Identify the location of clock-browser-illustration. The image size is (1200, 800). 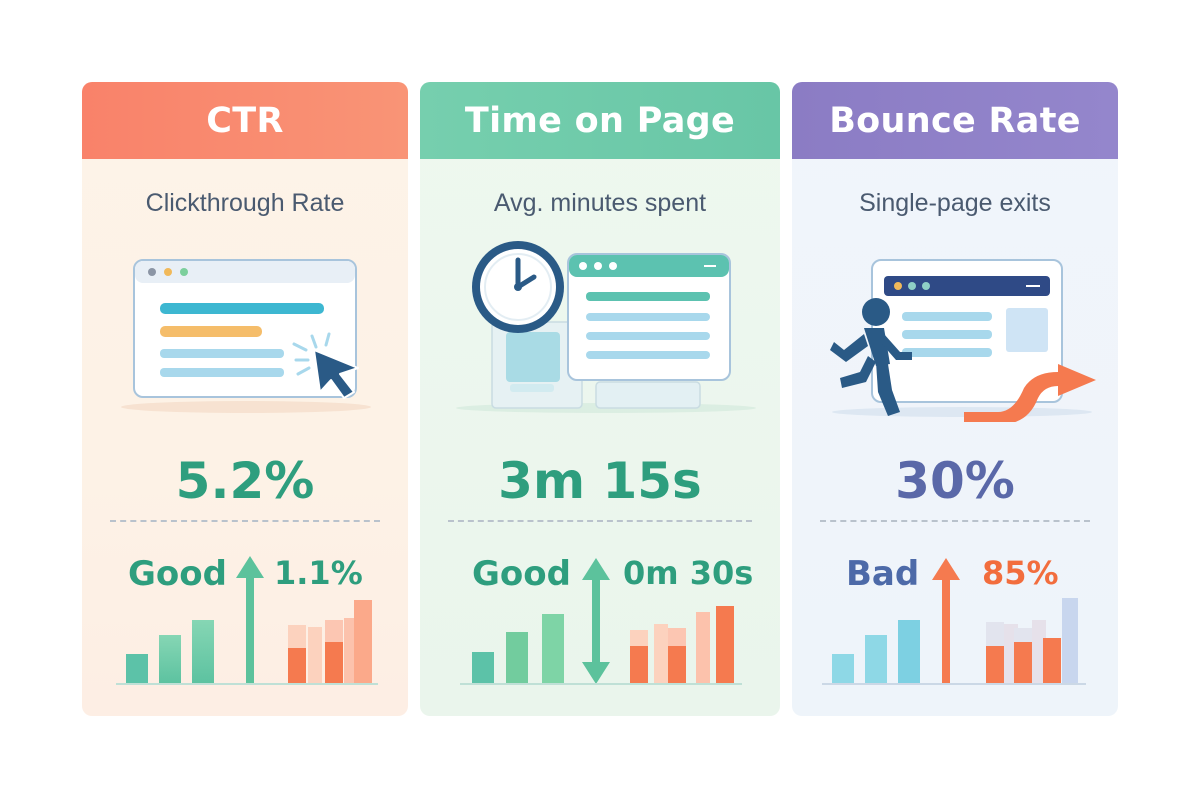
(606, 327).